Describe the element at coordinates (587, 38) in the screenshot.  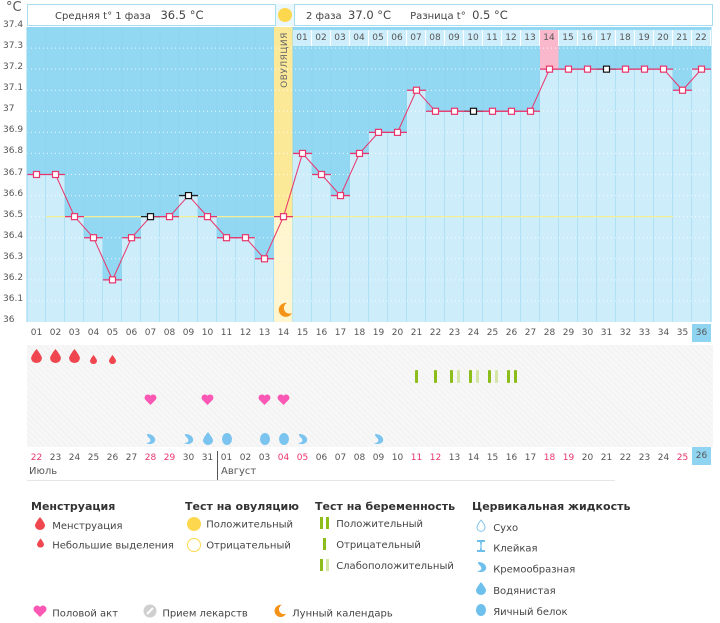
I see `top-day-number: 16` at that location.